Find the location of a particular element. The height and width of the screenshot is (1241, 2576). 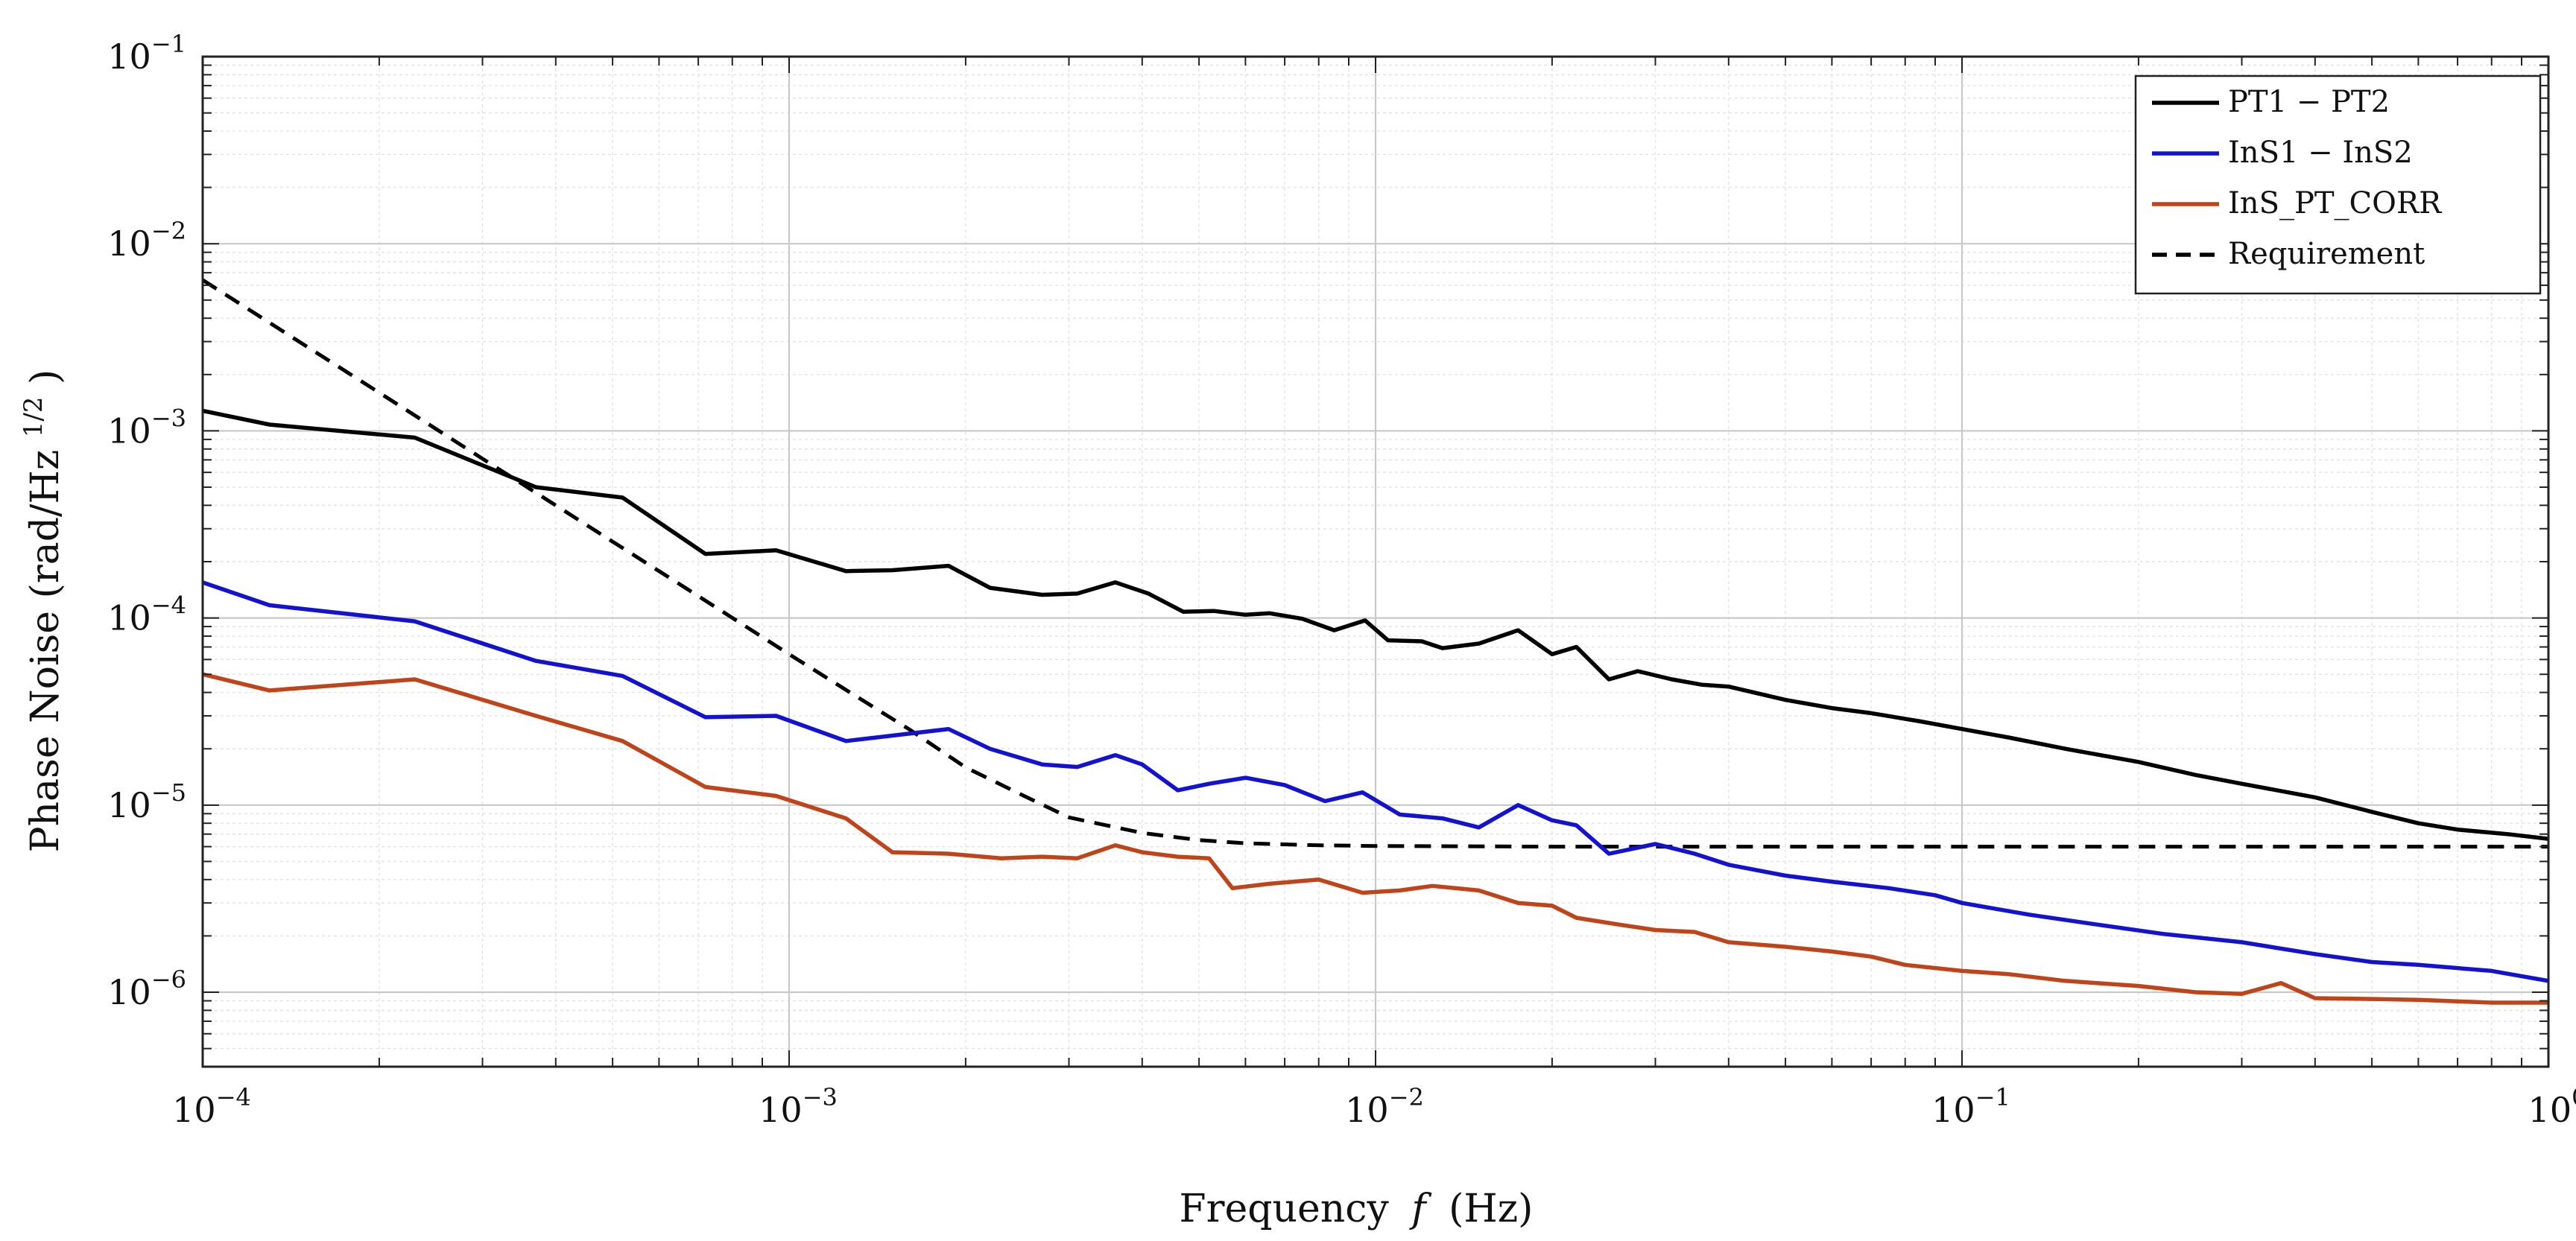

y-tick-label: 10⁻⁵ is located at coordinates (146, 801).